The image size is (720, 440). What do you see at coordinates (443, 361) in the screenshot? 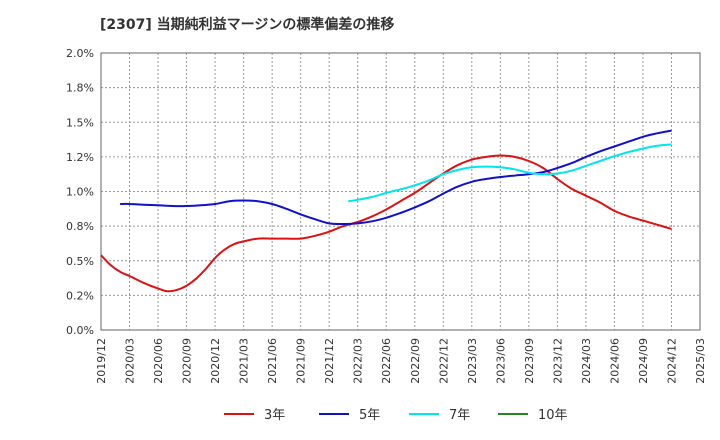
I see `x-tick-label: 2022/12` at bounding box center [443, 361].